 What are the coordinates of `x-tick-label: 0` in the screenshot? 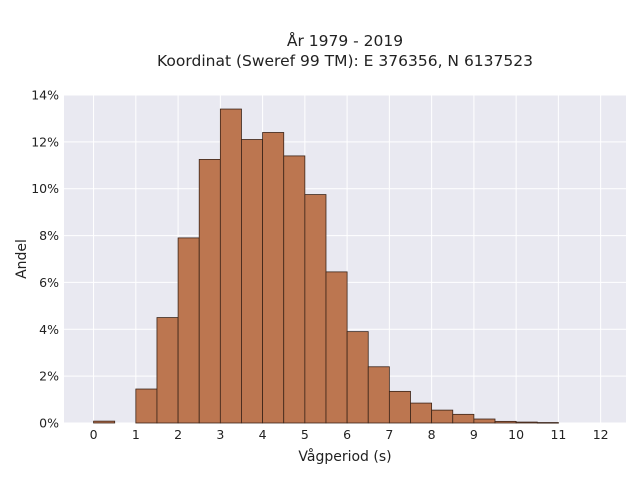 It's located at (94, 434).